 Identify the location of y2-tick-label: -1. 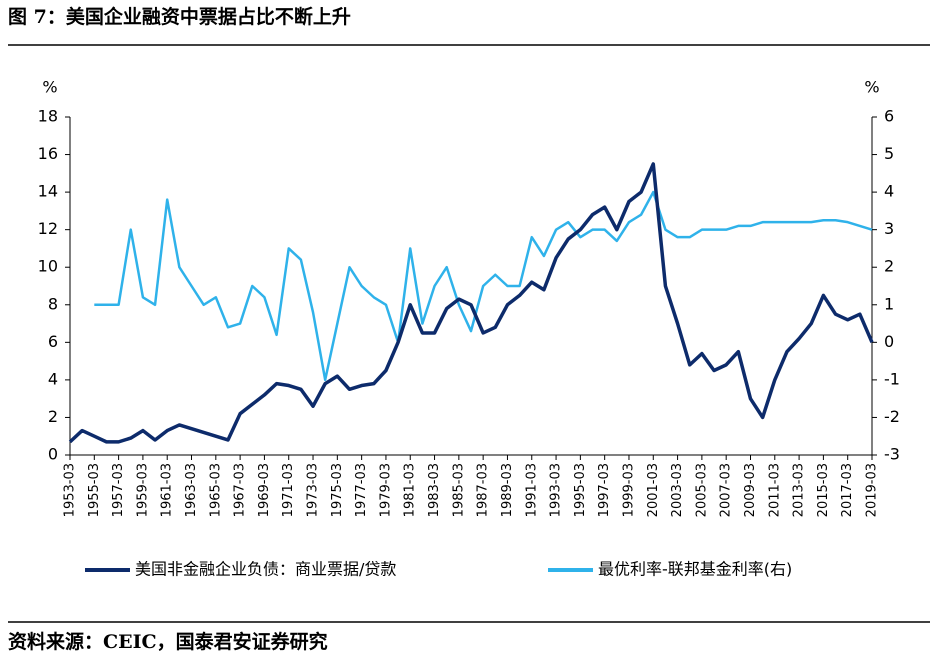
(892, 378).